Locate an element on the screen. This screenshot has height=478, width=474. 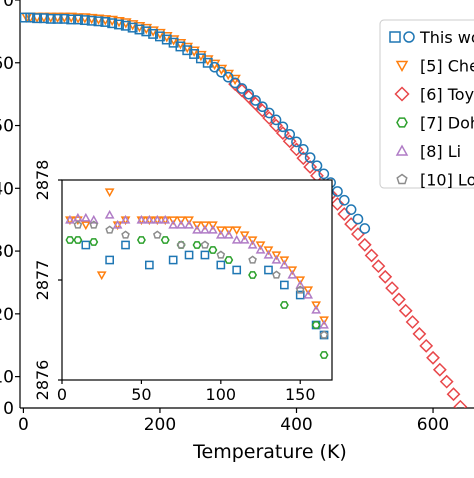
inset-y-tick-label: 2877 is located at coordinates (42, 280).